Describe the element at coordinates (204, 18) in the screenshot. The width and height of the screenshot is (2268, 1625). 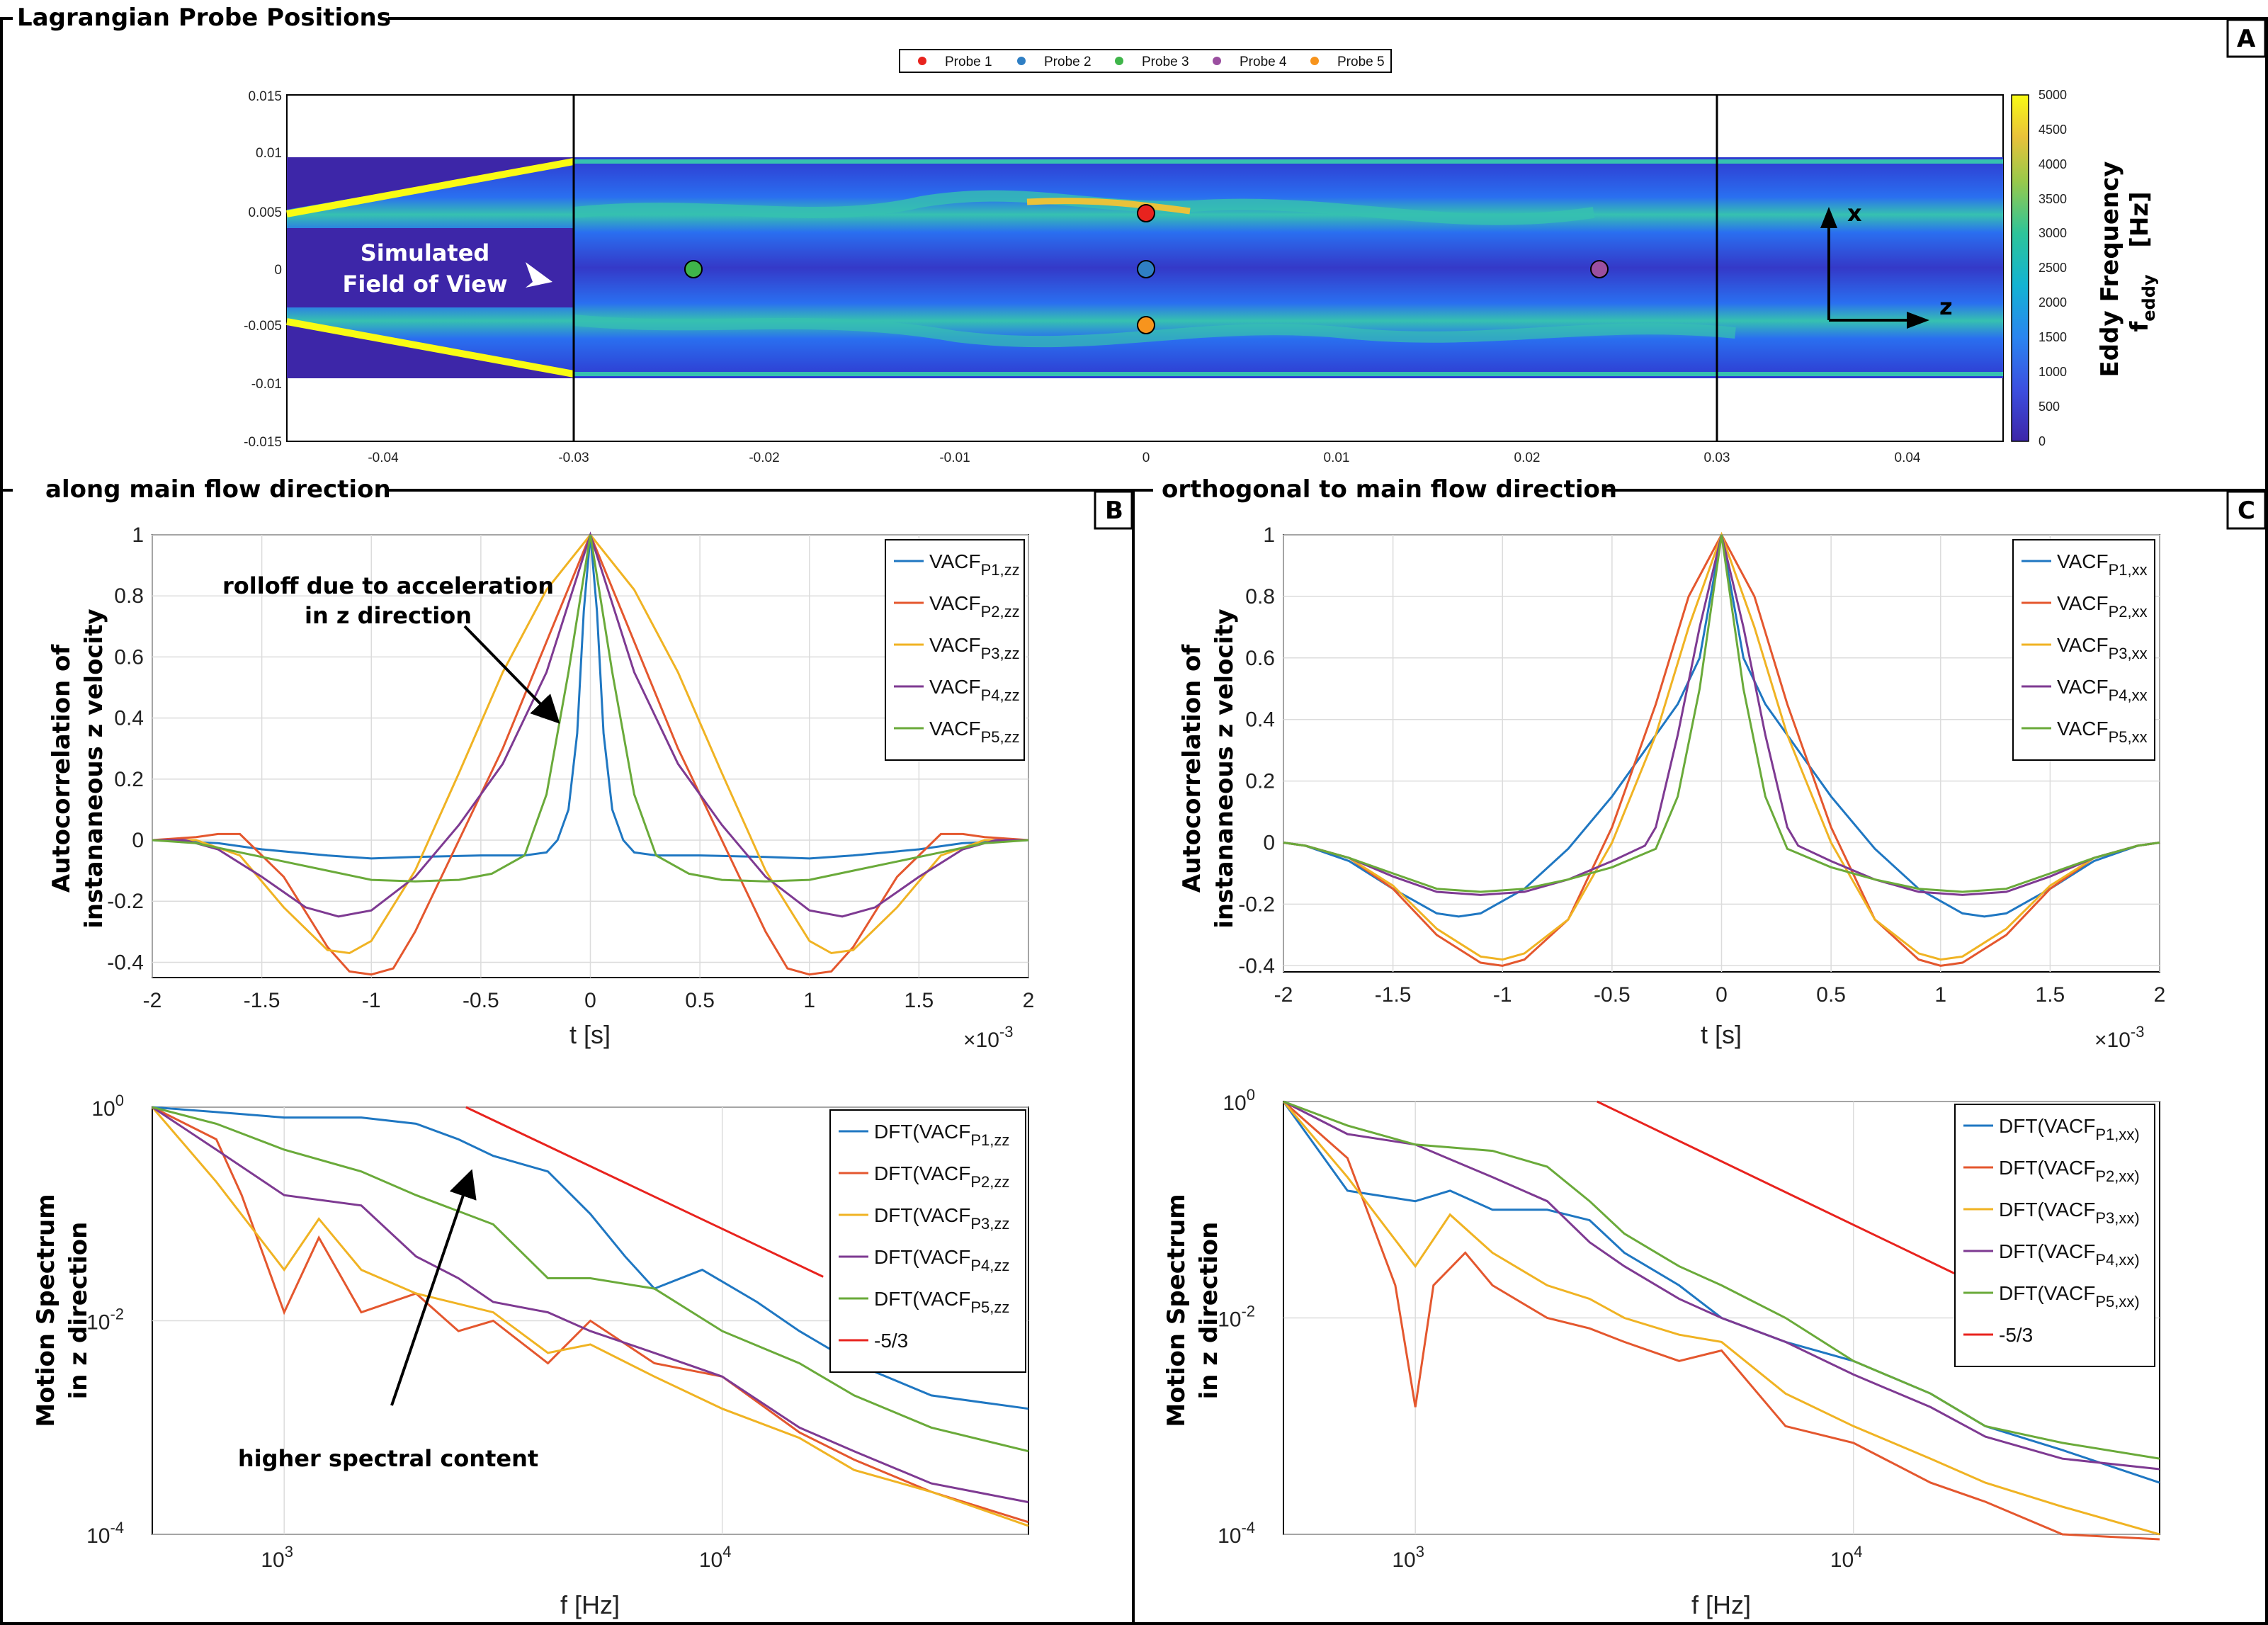
I see `panel-a-title: Lagrangian Probe Positions` at that location.